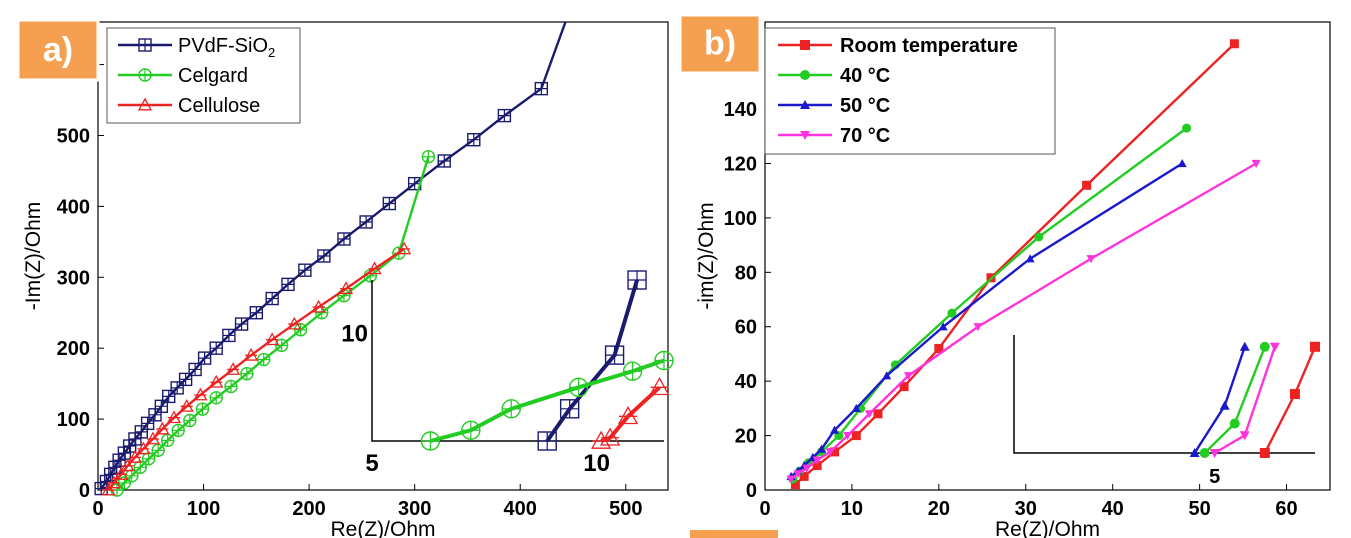  What do you see at coordinates (213, 76) in the screenshot?
I see `legend-label: Celgard` at bounding box center [213, 76].